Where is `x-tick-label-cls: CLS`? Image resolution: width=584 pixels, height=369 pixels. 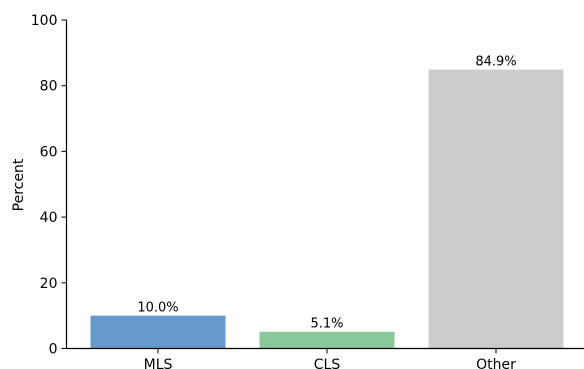 x-tick-label-cls: CLS is located at coordinates (327, 363).